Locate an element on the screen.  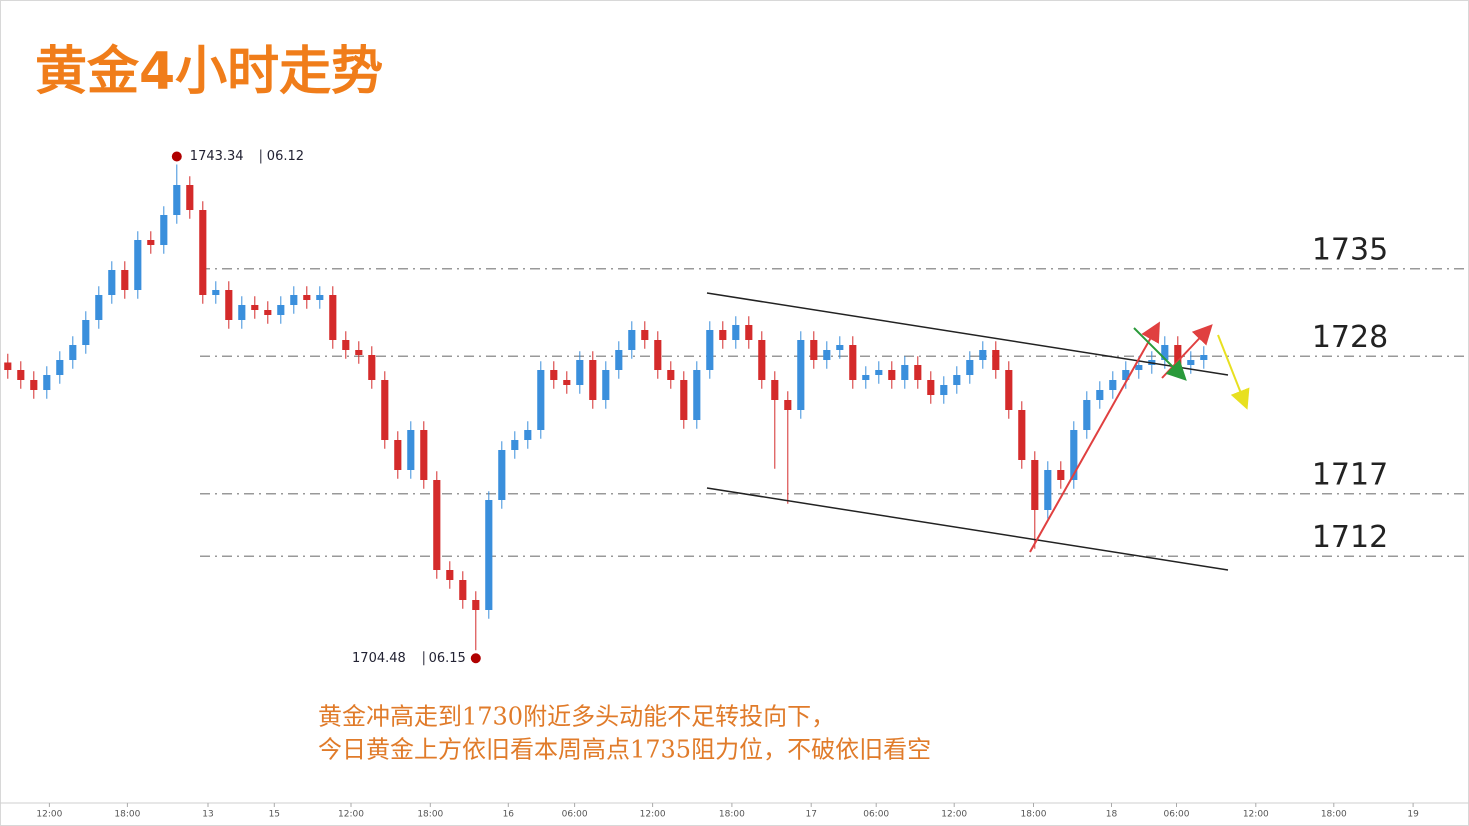
level-label: 1712 is located at coordinates (1350, 537).